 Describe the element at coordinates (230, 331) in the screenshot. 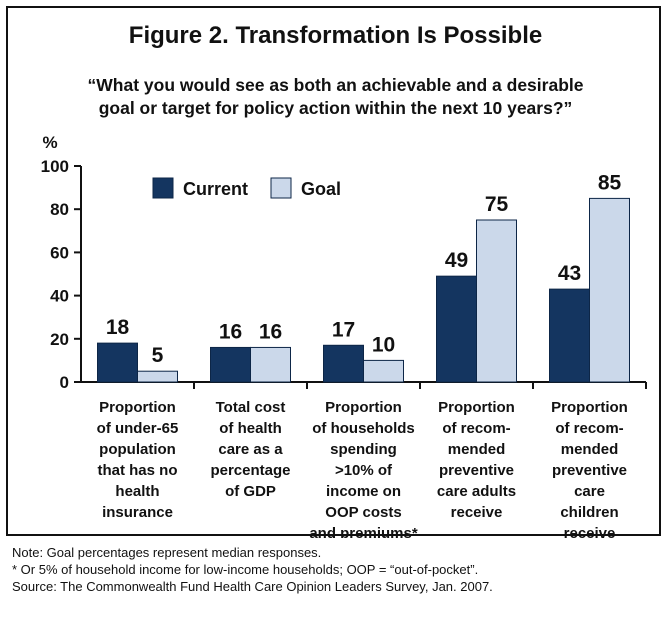

I see `data-label-current: 16` at that location.